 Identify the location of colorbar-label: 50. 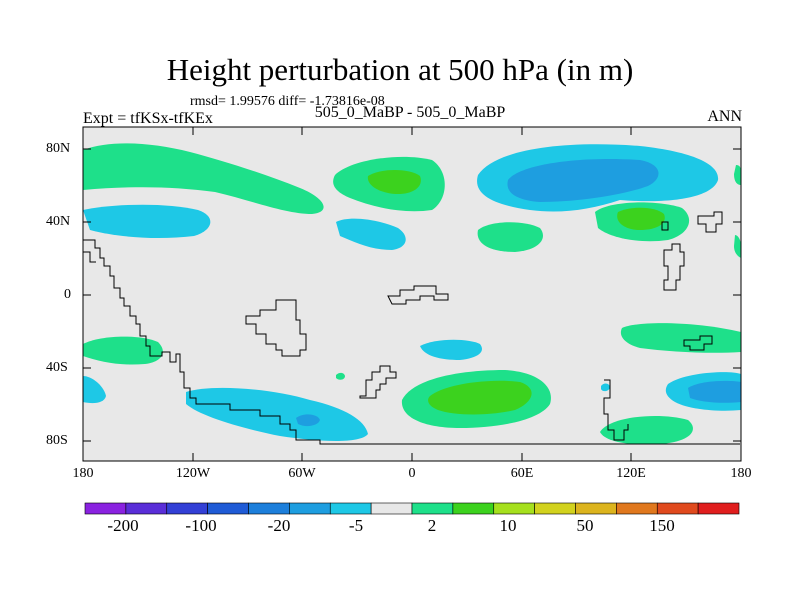
(585, 525).